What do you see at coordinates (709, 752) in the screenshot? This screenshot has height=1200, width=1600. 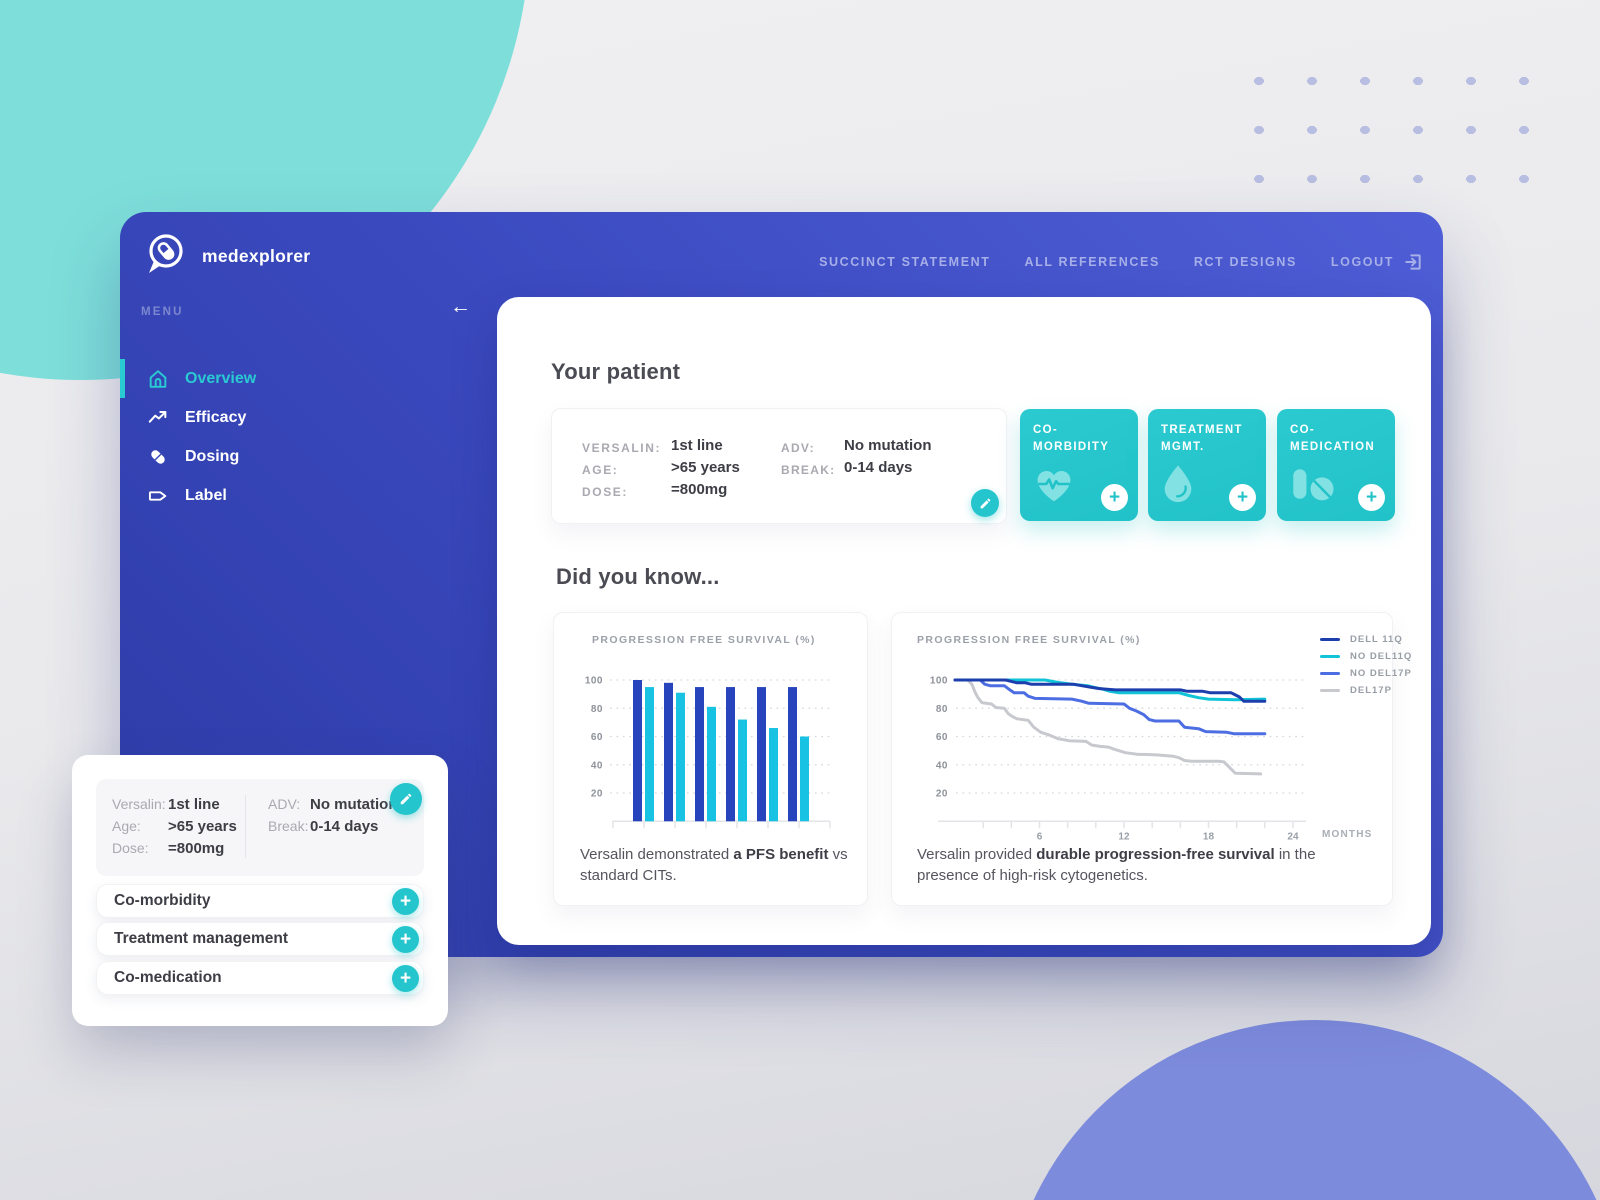 I see `bar-chart: 20 40 60 80 100` at bounding box center [709, 752].